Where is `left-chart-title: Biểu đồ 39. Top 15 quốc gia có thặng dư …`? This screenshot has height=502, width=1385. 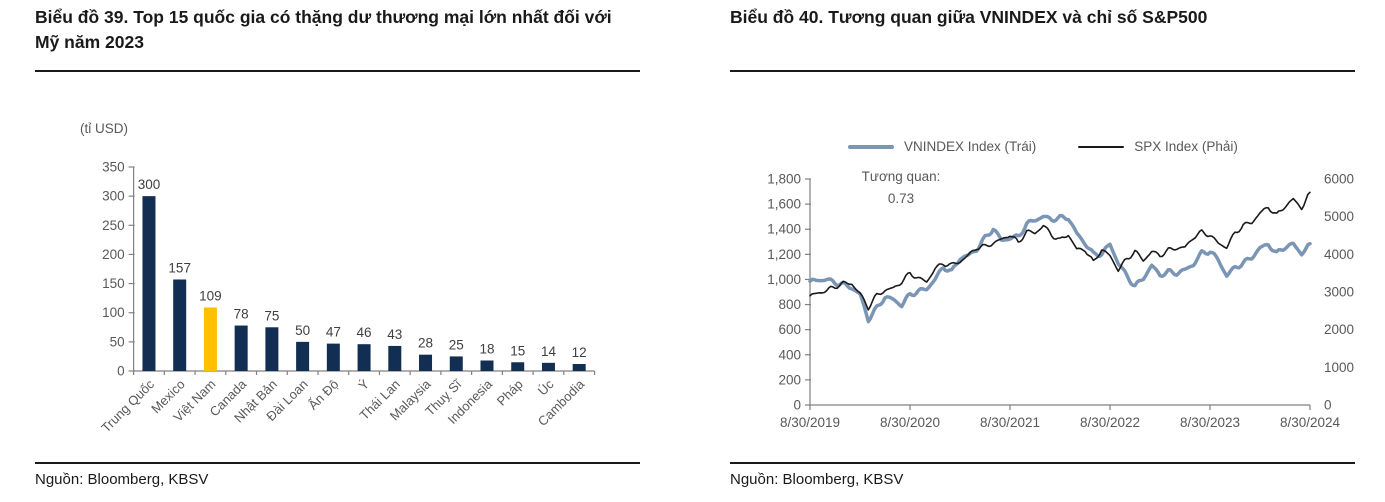
left-chart-title: Biểu đồ 39. Top 15 quốc gia có thặng dư … is located at coordinates (323, 30).